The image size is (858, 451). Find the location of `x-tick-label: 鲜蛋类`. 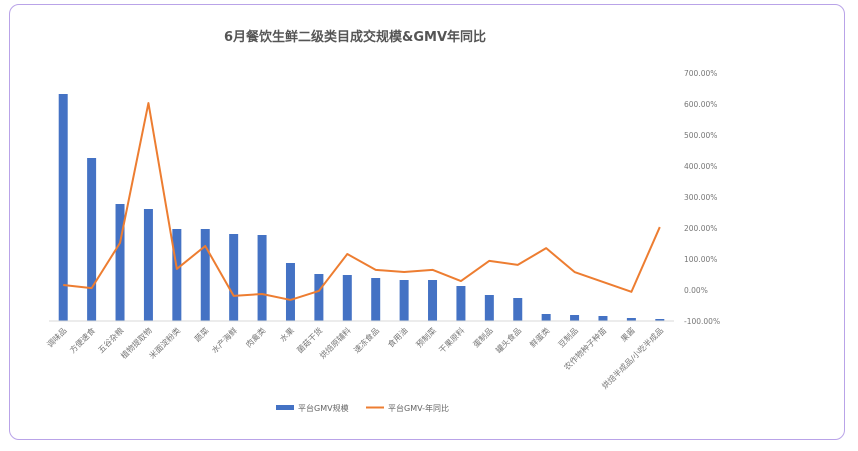

x-tick-label: 鲜蛋类 is located at coordinates (540, 337).